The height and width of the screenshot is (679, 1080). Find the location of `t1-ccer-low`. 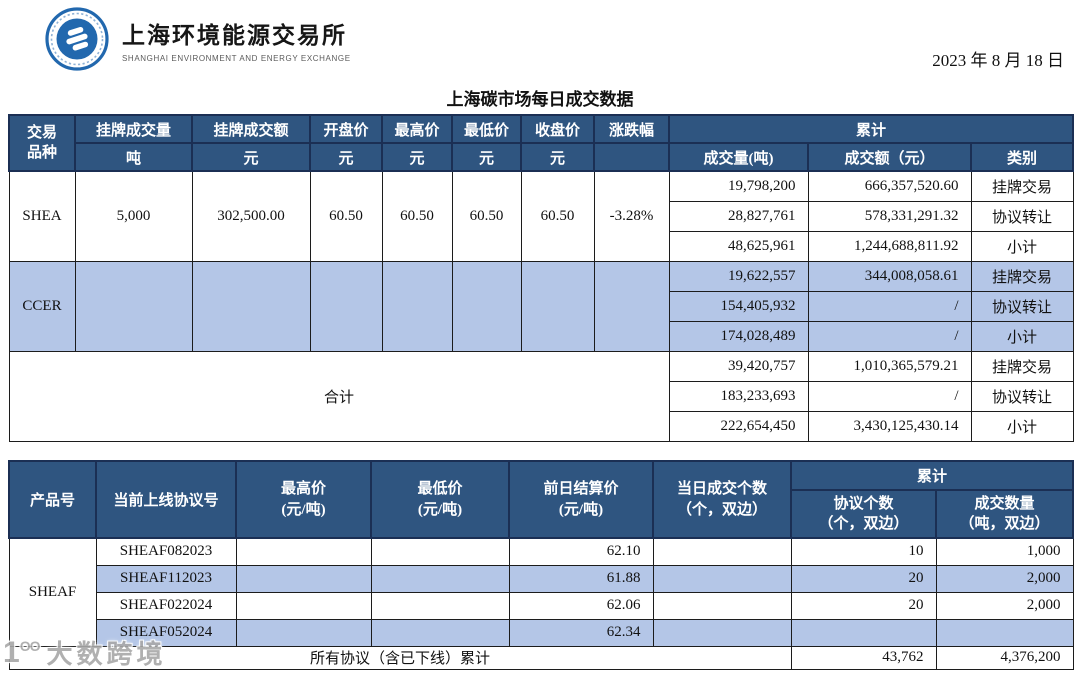

t1-ccer-low is located at coordinates (486, 306).